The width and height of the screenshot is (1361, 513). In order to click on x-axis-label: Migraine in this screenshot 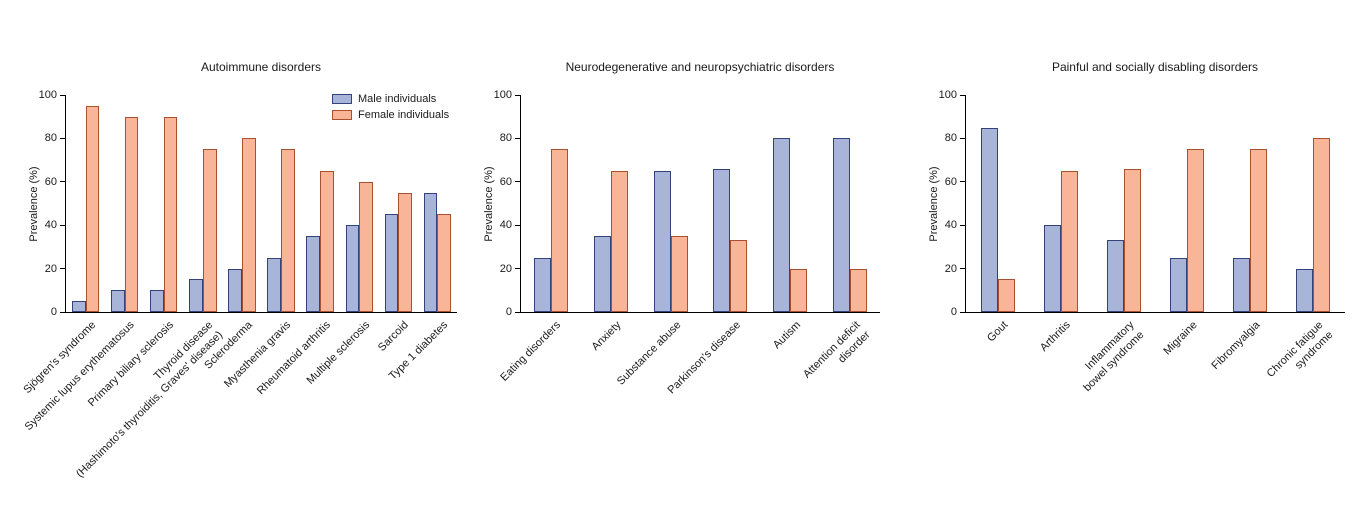, I will do `click(1180, 338)`.